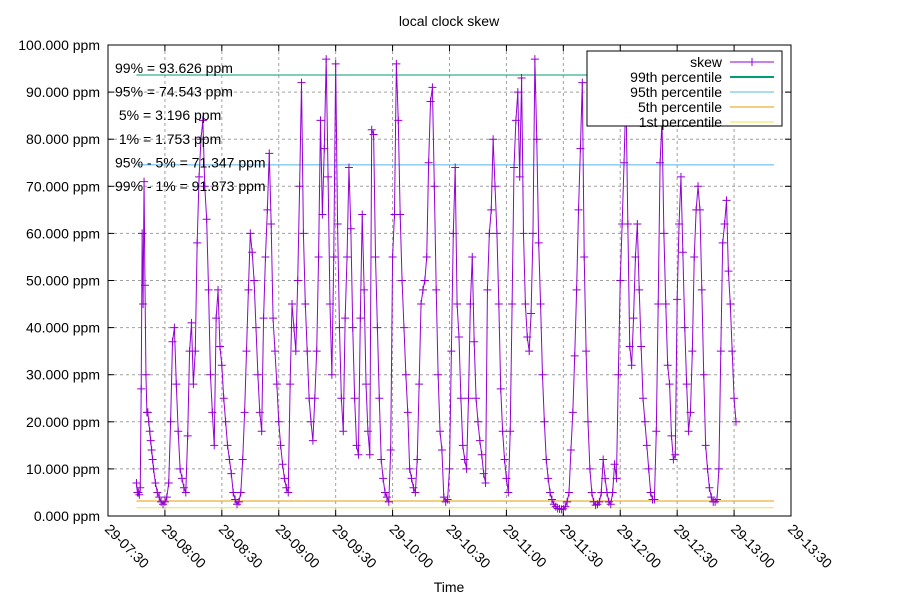  I want to click on x-tick-label: 29-08:30, so click(241, 546).